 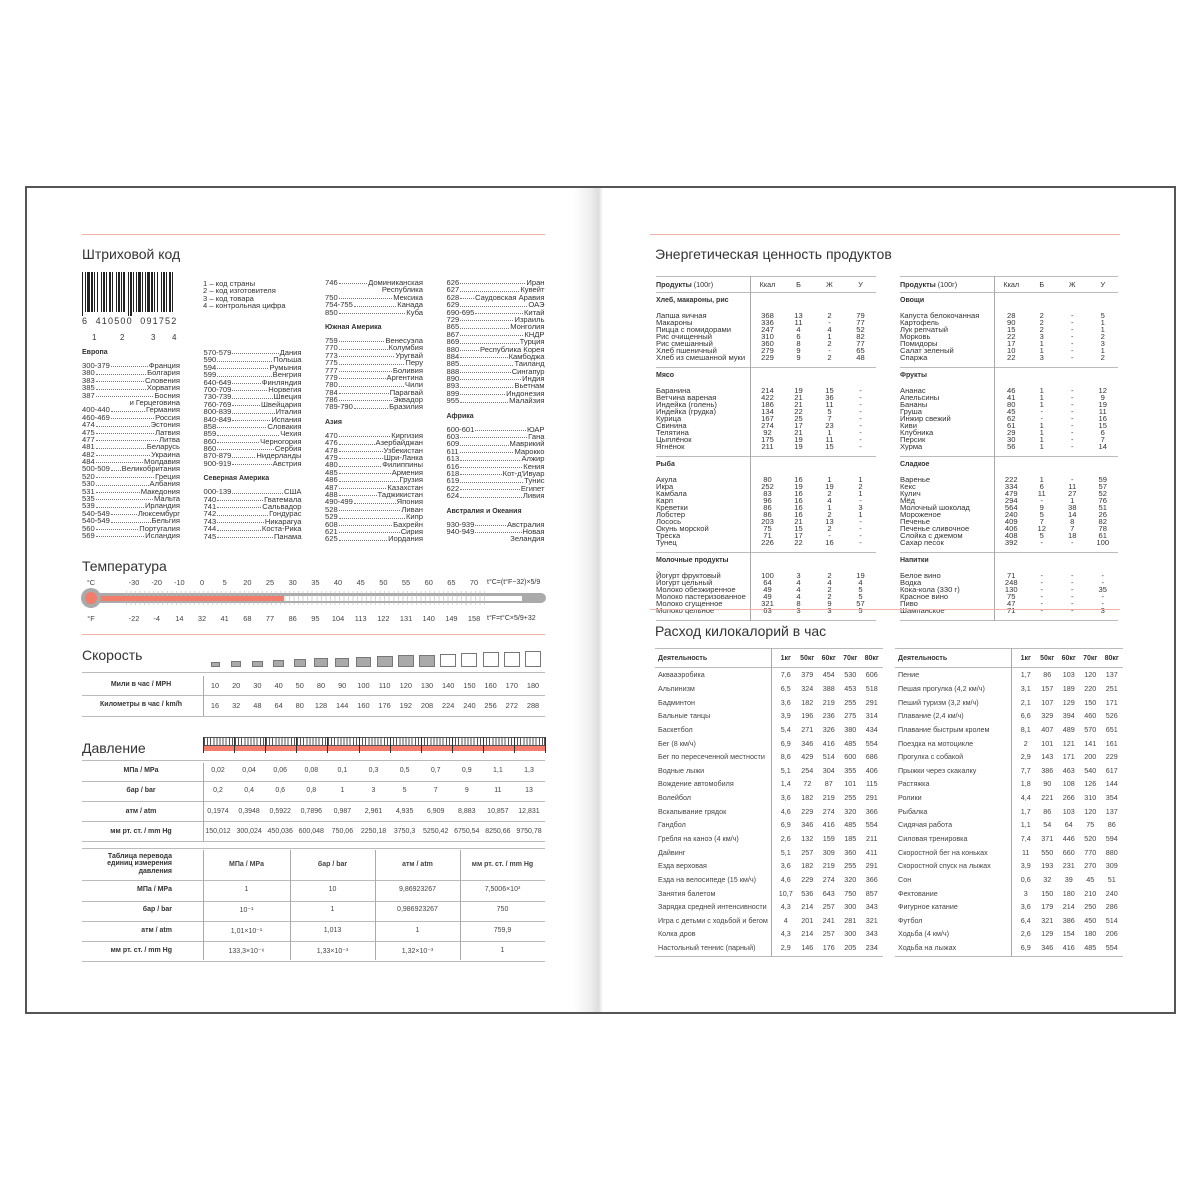 What do you see at coordinates (247, 618) in the screenshot?
I see `fahrenheit-tick-label: 68` at bounding box center [247, 618].